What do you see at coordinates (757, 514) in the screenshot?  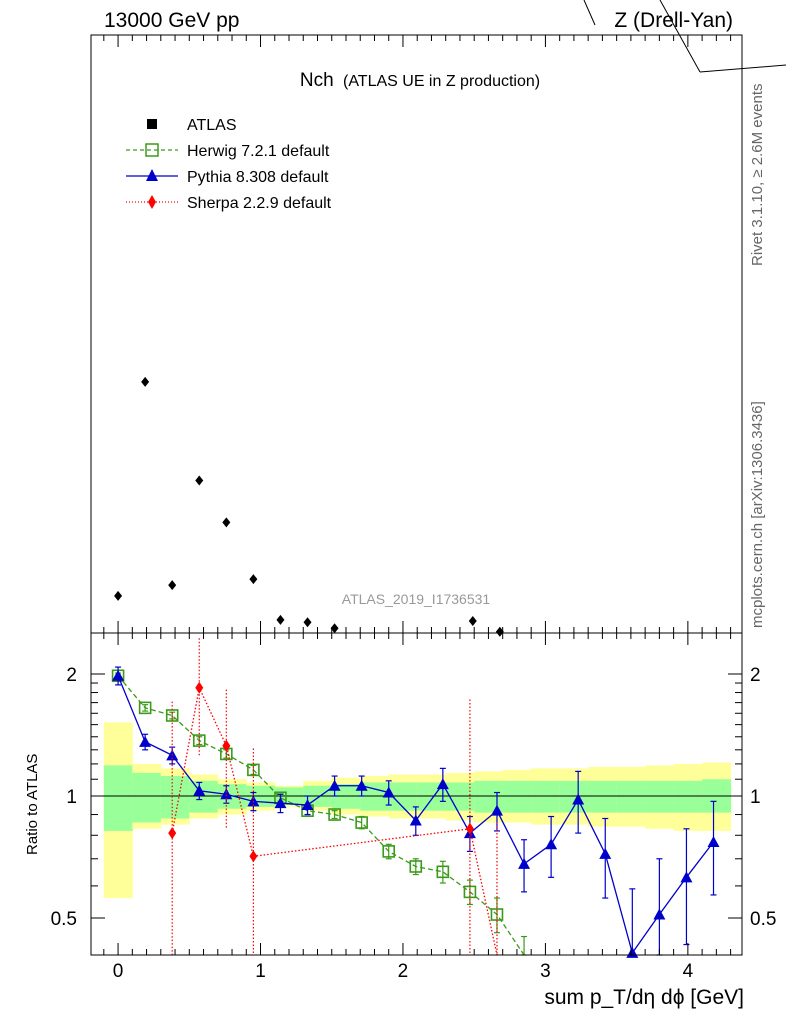 I see `side-text-bottom: mcplots.cern.ch [arXiv:1306.3436]` at bounding box center [757, 514].